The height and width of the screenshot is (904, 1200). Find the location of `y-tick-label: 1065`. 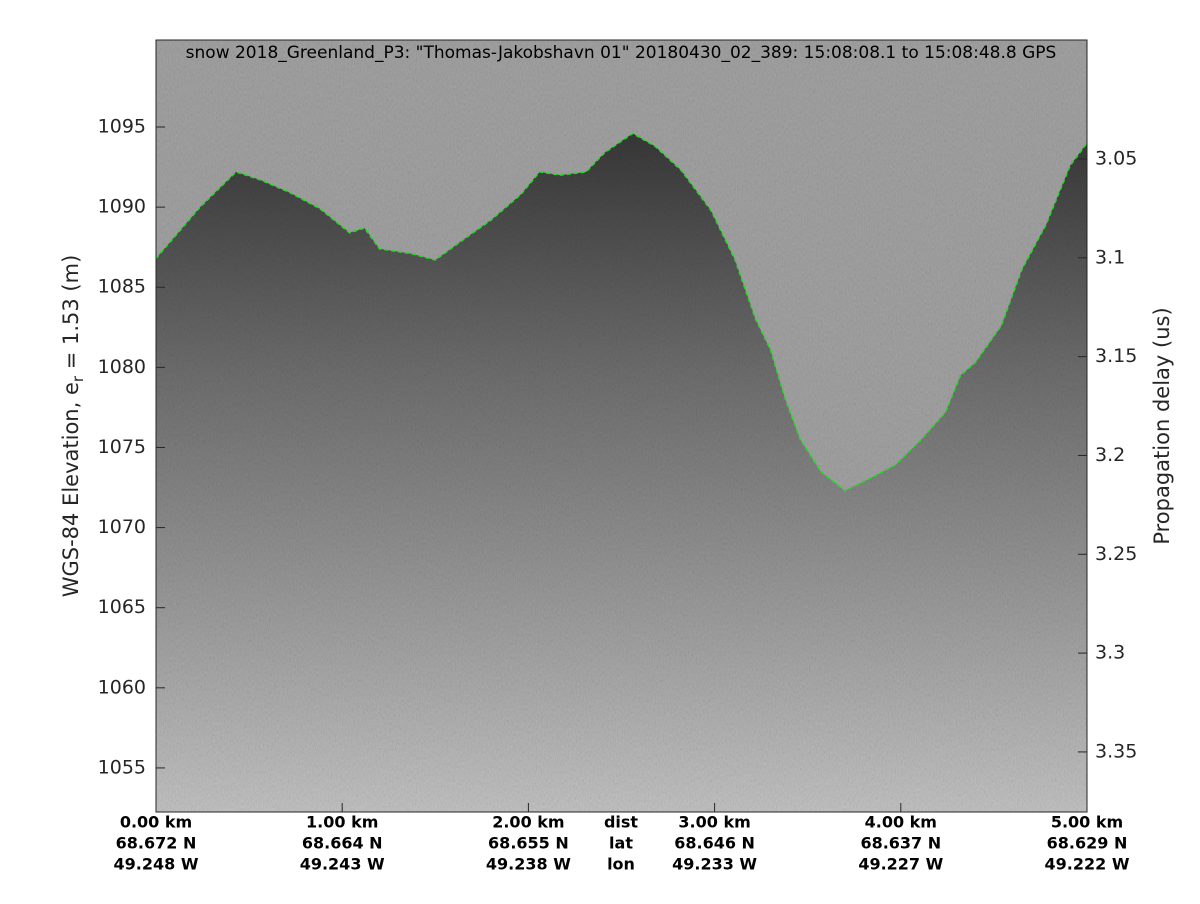

y-tick-label: 1065 is located at coordinates (122, 607).